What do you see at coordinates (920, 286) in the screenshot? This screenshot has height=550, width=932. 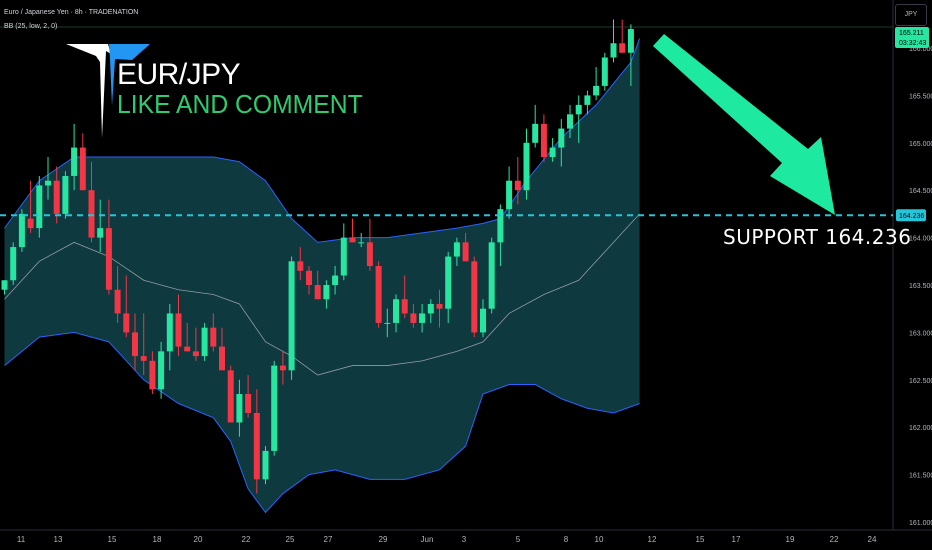 I see `y-tick-label: 163.500` at bounding box center [920, 286].